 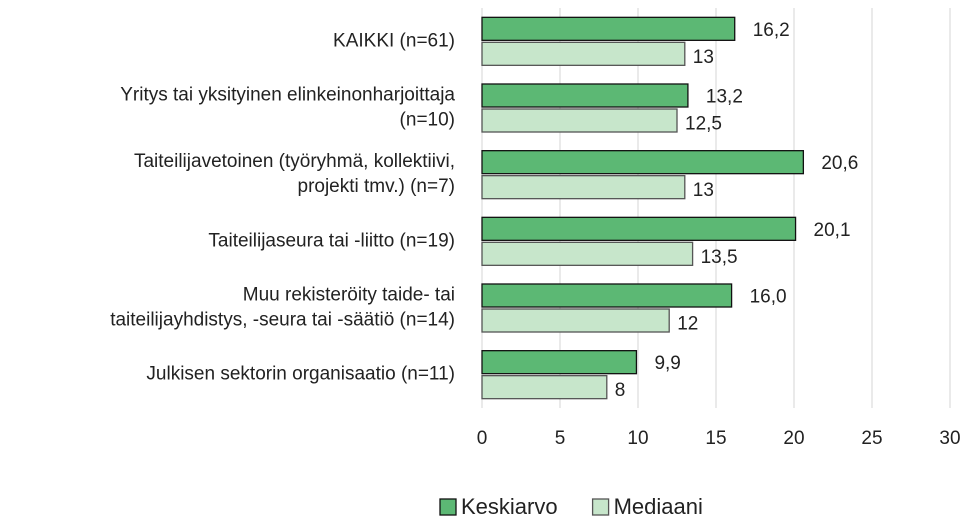 What do you see at coordinates (482, 438) in the screenshot?
I see `x-tick-label: 0` at bounding box center [482, 438].